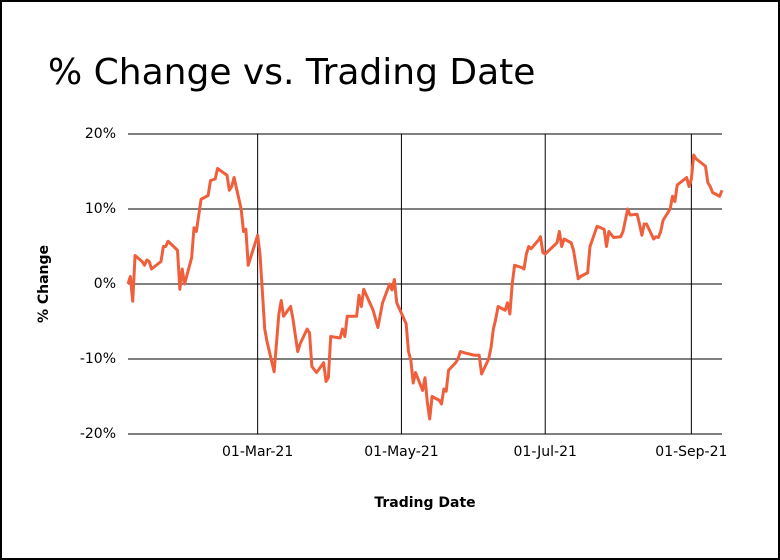  I want to click on y-tick-label: 20%, so click(100, 134).